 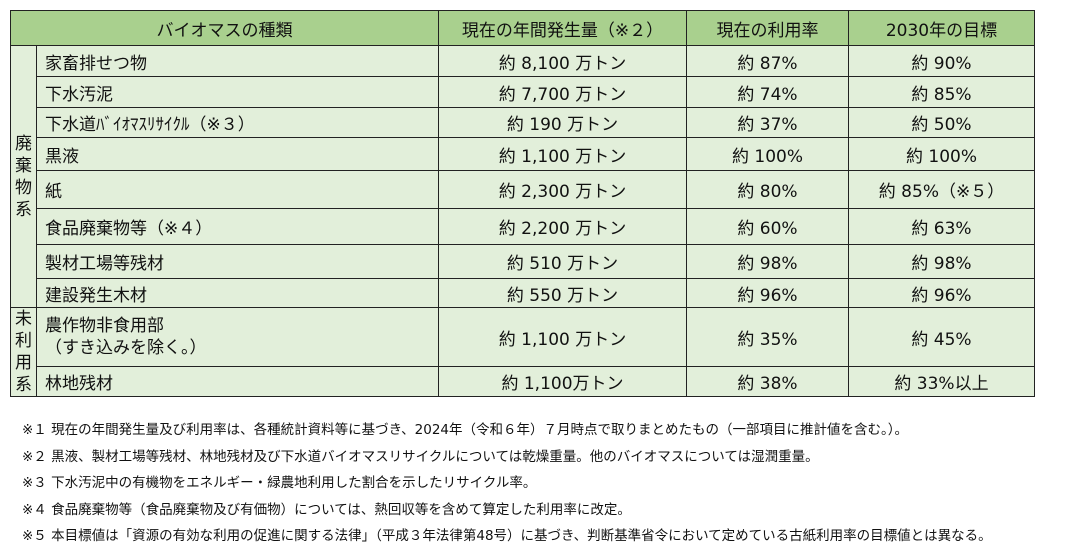 What do you see at coordinates (562, 92) in the screenshot?
I see `row-generation: 約 7,700 万トン` at bounding box center [562, 92].